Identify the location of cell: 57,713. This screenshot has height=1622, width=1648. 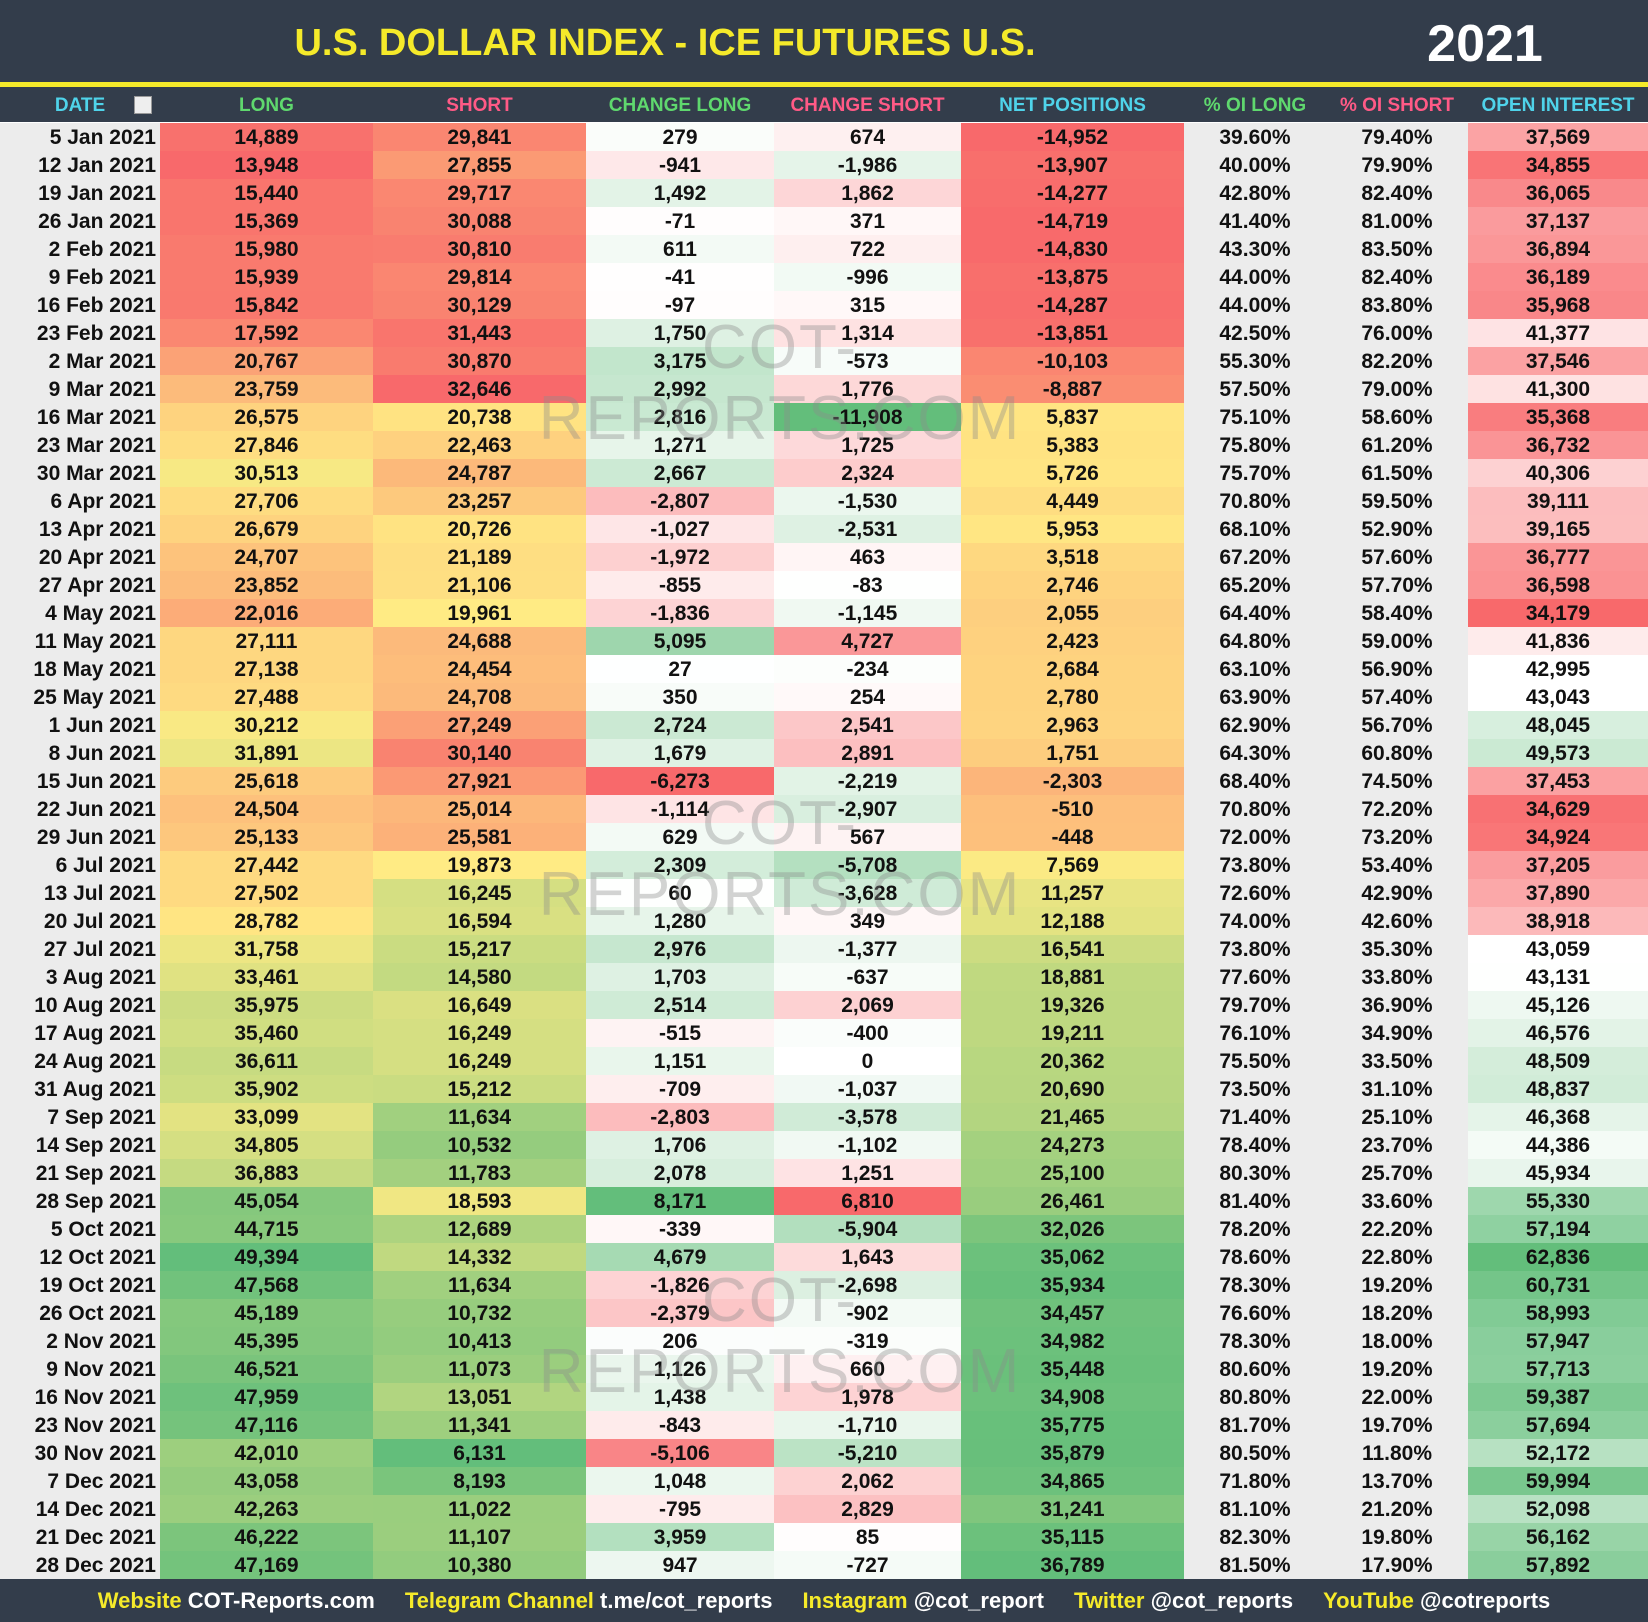
(1558, 1369).